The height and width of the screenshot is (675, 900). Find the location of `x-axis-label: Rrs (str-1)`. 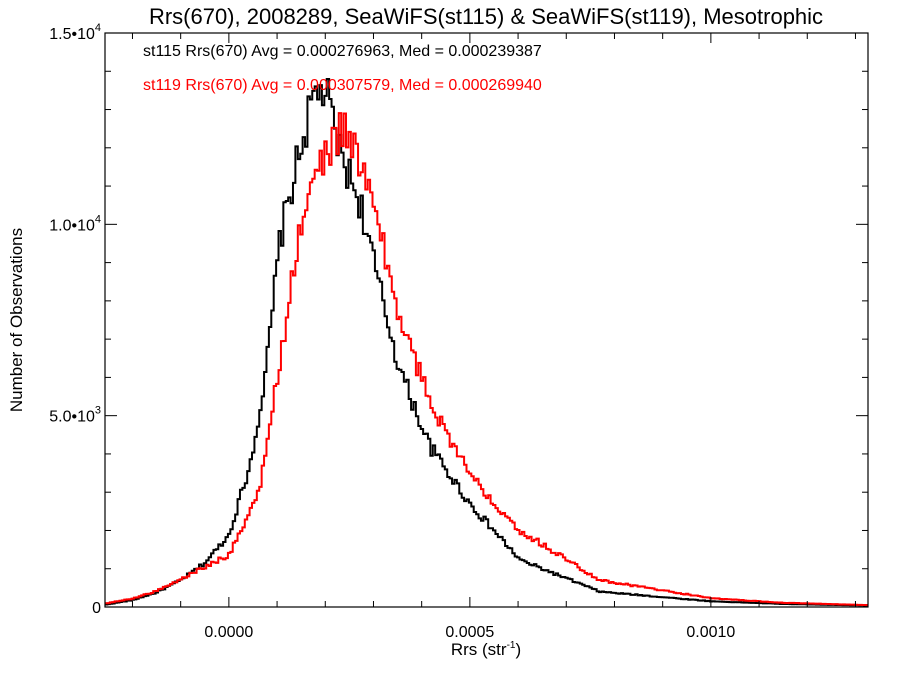

x-axis-label: Rrs (str-1) is located at coordinates (486, 649).